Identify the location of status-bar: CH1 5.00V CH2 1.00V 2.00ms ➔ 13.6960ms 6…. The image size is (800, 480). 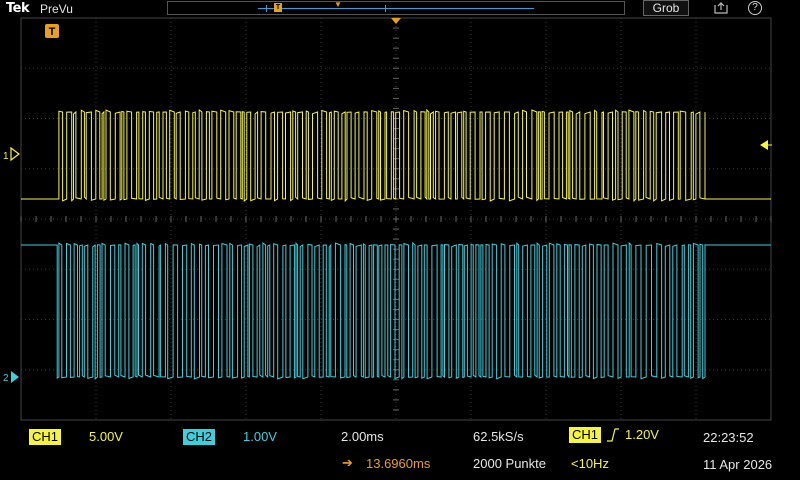
(400, 451).